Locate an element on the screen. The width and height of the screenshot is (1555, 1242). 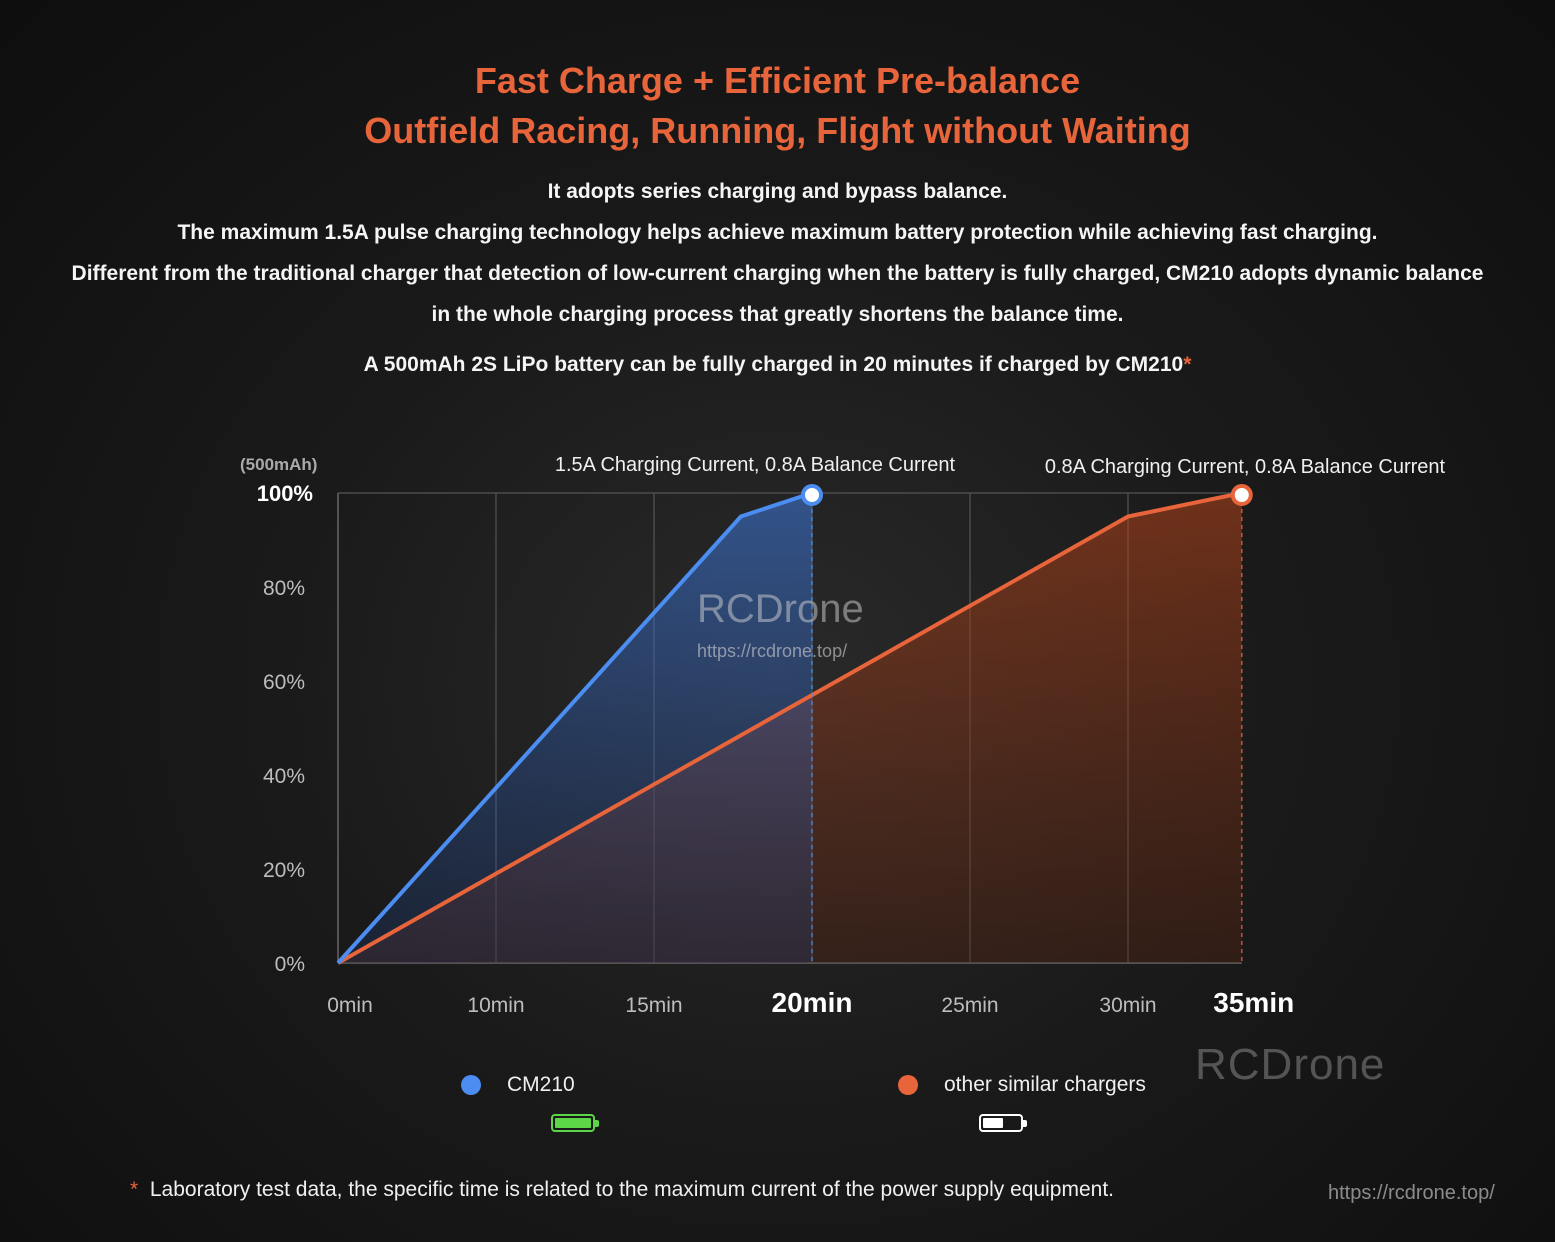
x-tick-30min: 30min is located at coordinates (1127, 1005).